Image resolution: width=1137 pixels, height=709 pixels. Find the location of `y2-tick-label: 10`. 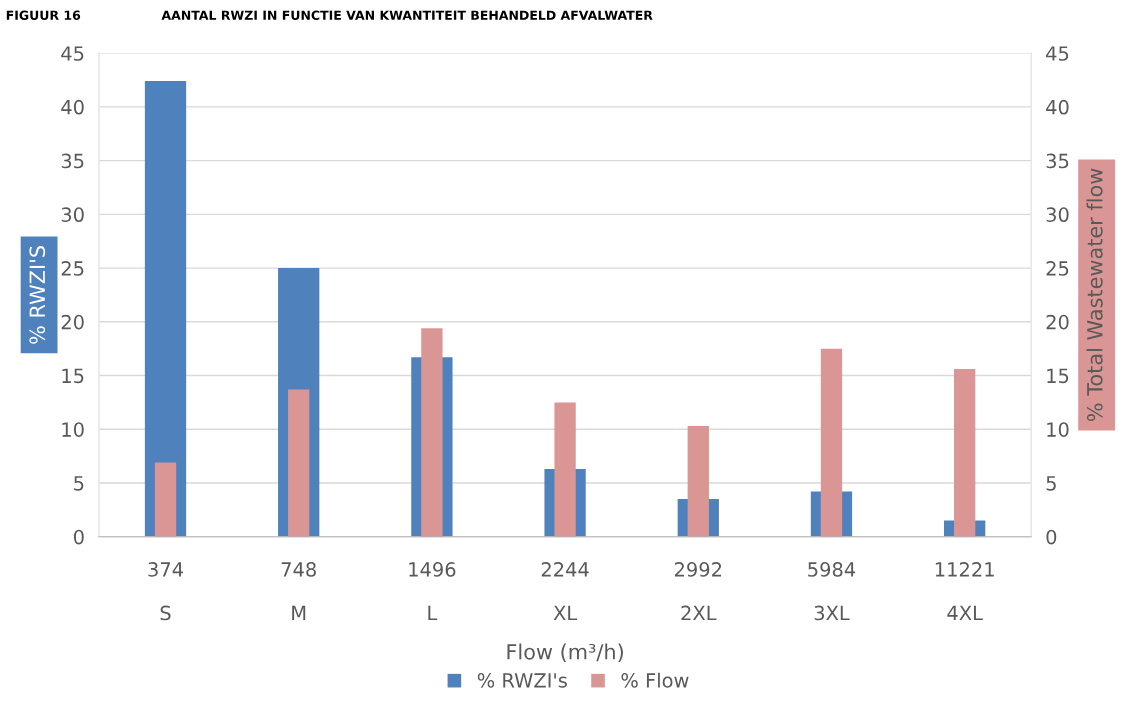

y2-tick-label: 10 is located at coordinates (1058, 429).